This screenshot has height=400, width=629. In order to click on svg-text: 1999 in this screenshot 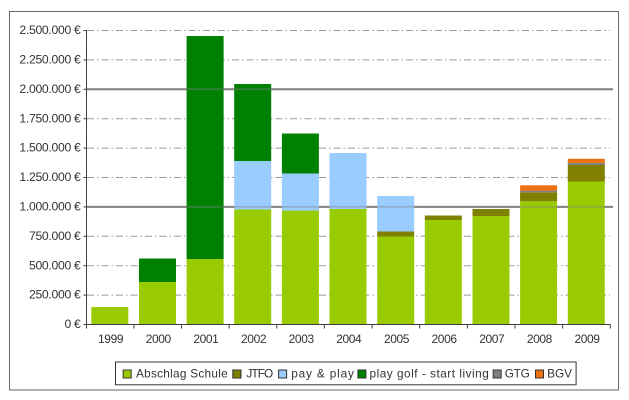, I will do `click(111, 339)`.